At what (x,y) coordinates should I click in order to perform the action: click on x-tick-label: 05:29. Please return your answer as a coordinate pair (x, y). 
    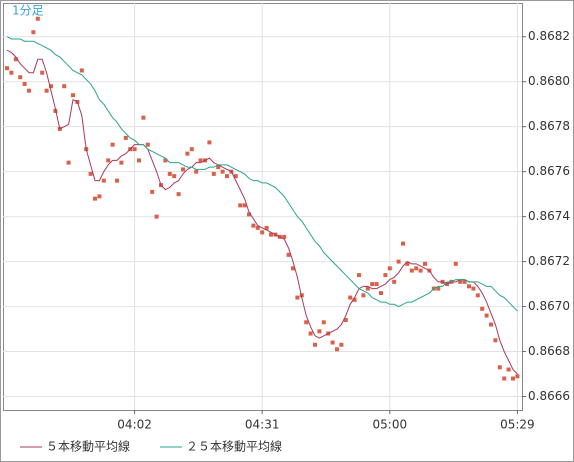
    Looking at the image, I should click on (517, 425).